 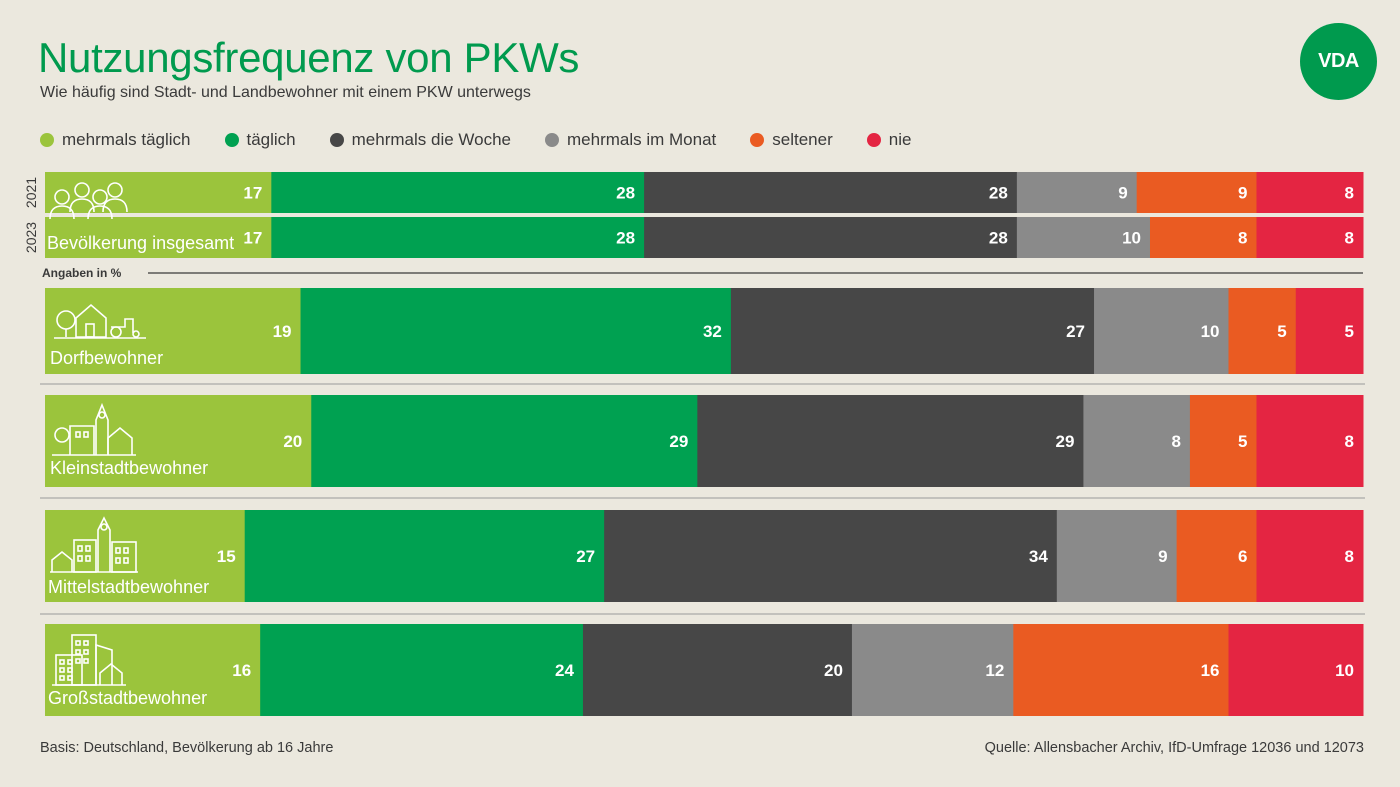 What do you see at coordinates (82, 273) in the screenshot?
I see `unit-note: Angaben in %` at bounding box center [82, 273].